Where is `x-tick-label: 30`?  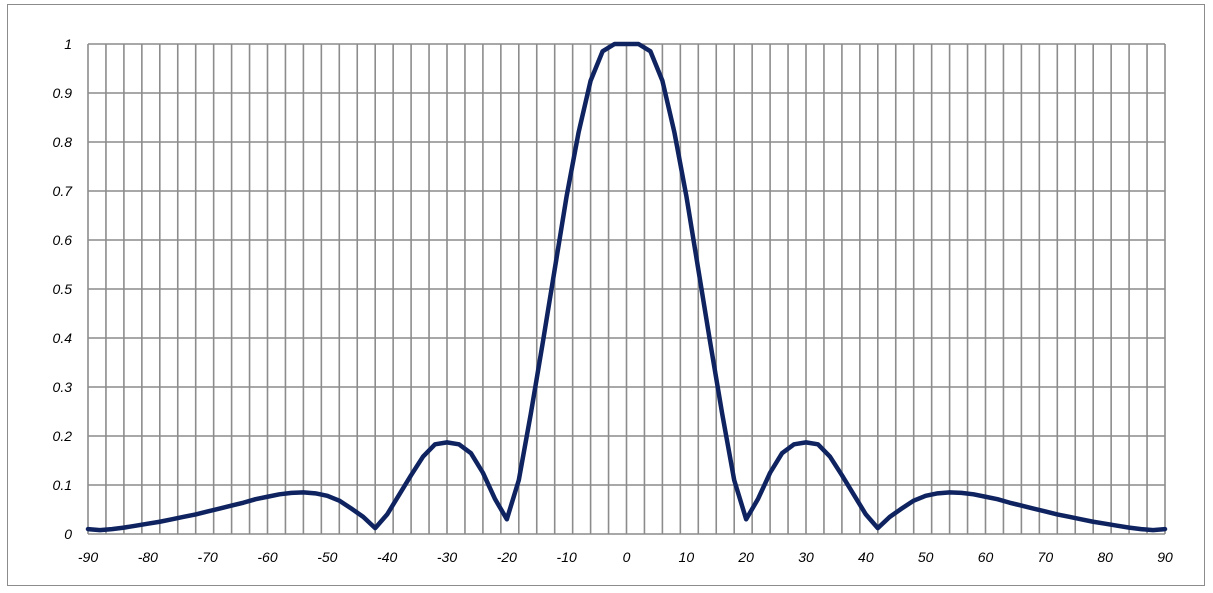
x-tick-label: 30 is located at coordinates (806, 557).